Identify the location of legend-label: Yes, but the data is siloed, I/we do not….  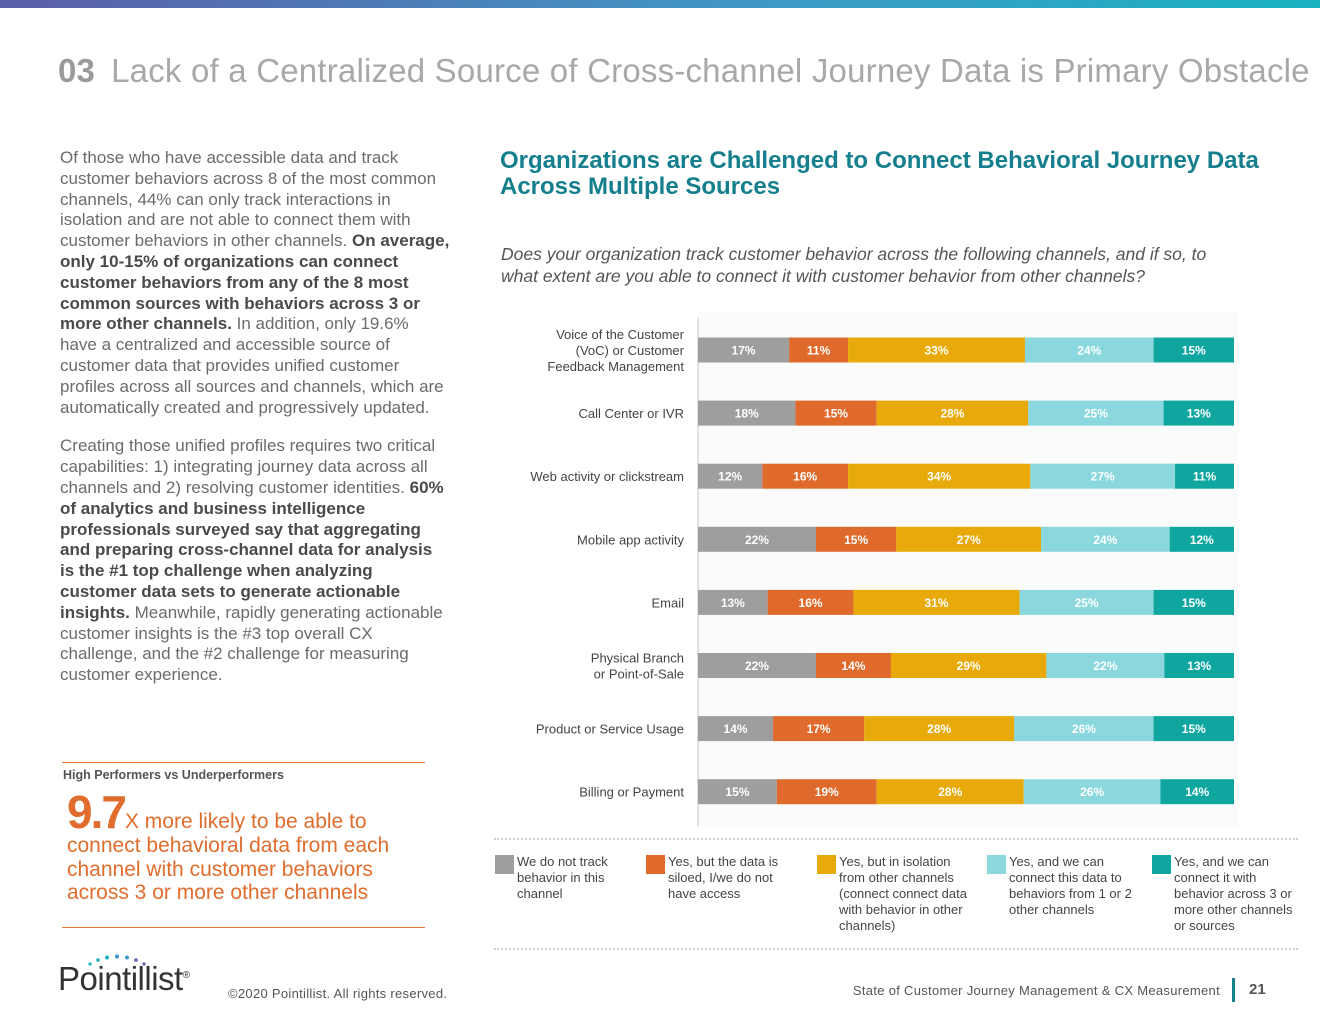
(723, 877).